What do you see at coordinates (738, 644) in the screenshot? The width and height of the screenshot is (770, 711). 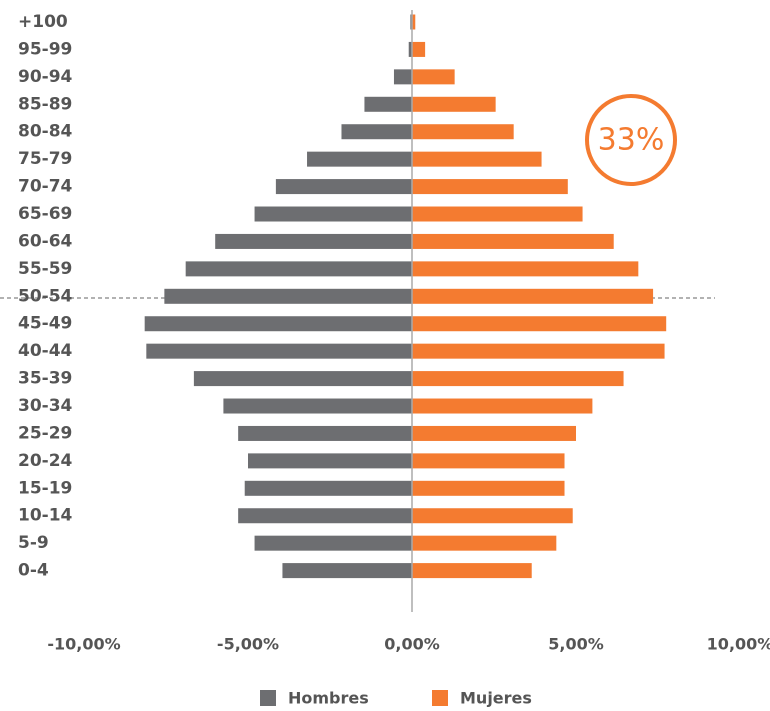 I see `x-tick-label: 10,00%` at bounding box center [738, 644].